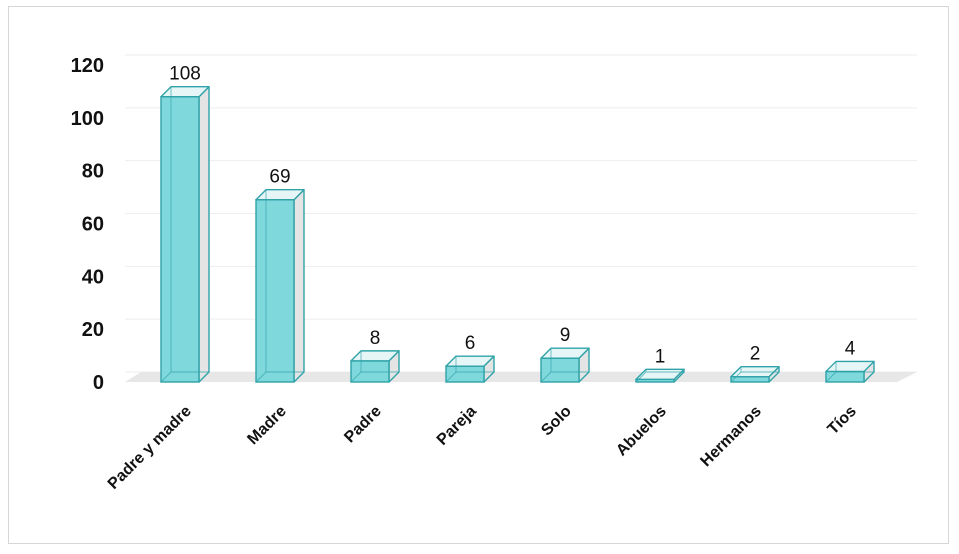 The image size is (959, 554). Describe the element at coordinates (375, 338) in the screenshot. I see `data-label: 8` at that location.